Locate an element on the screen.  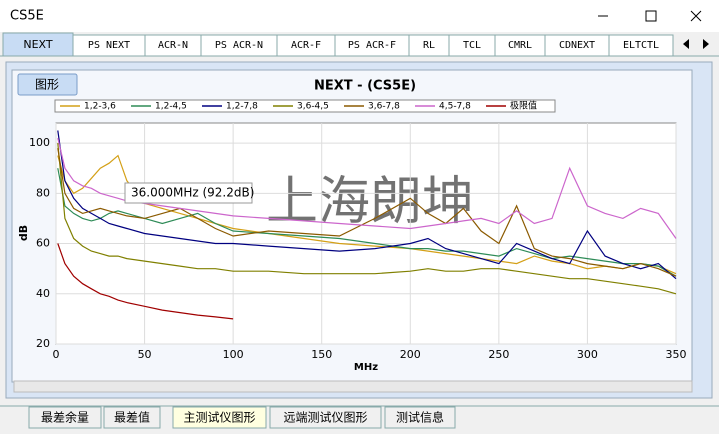
tab-label: NEXT is located at coordinates (38, 44).